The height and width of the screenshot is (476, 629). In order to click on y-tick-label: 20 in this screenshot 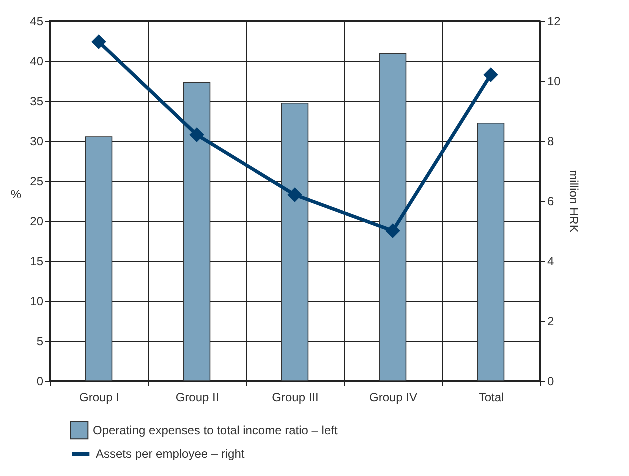, I will do `click(37, 221)`.